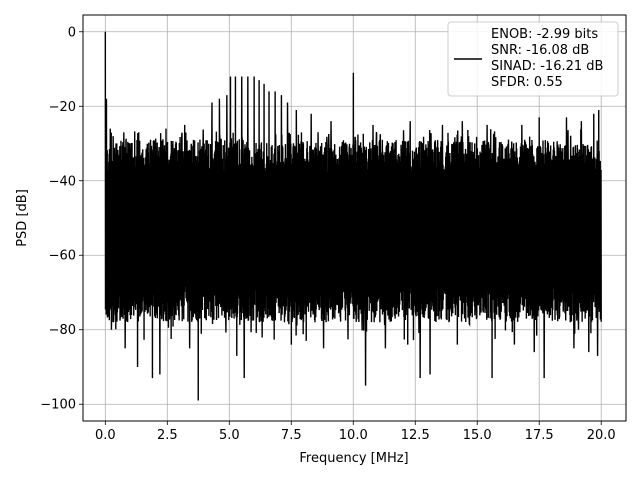 The width and height of the screenshot is (640, 480). I want to click on x-tick-label: 5.0, so click(229, 435).